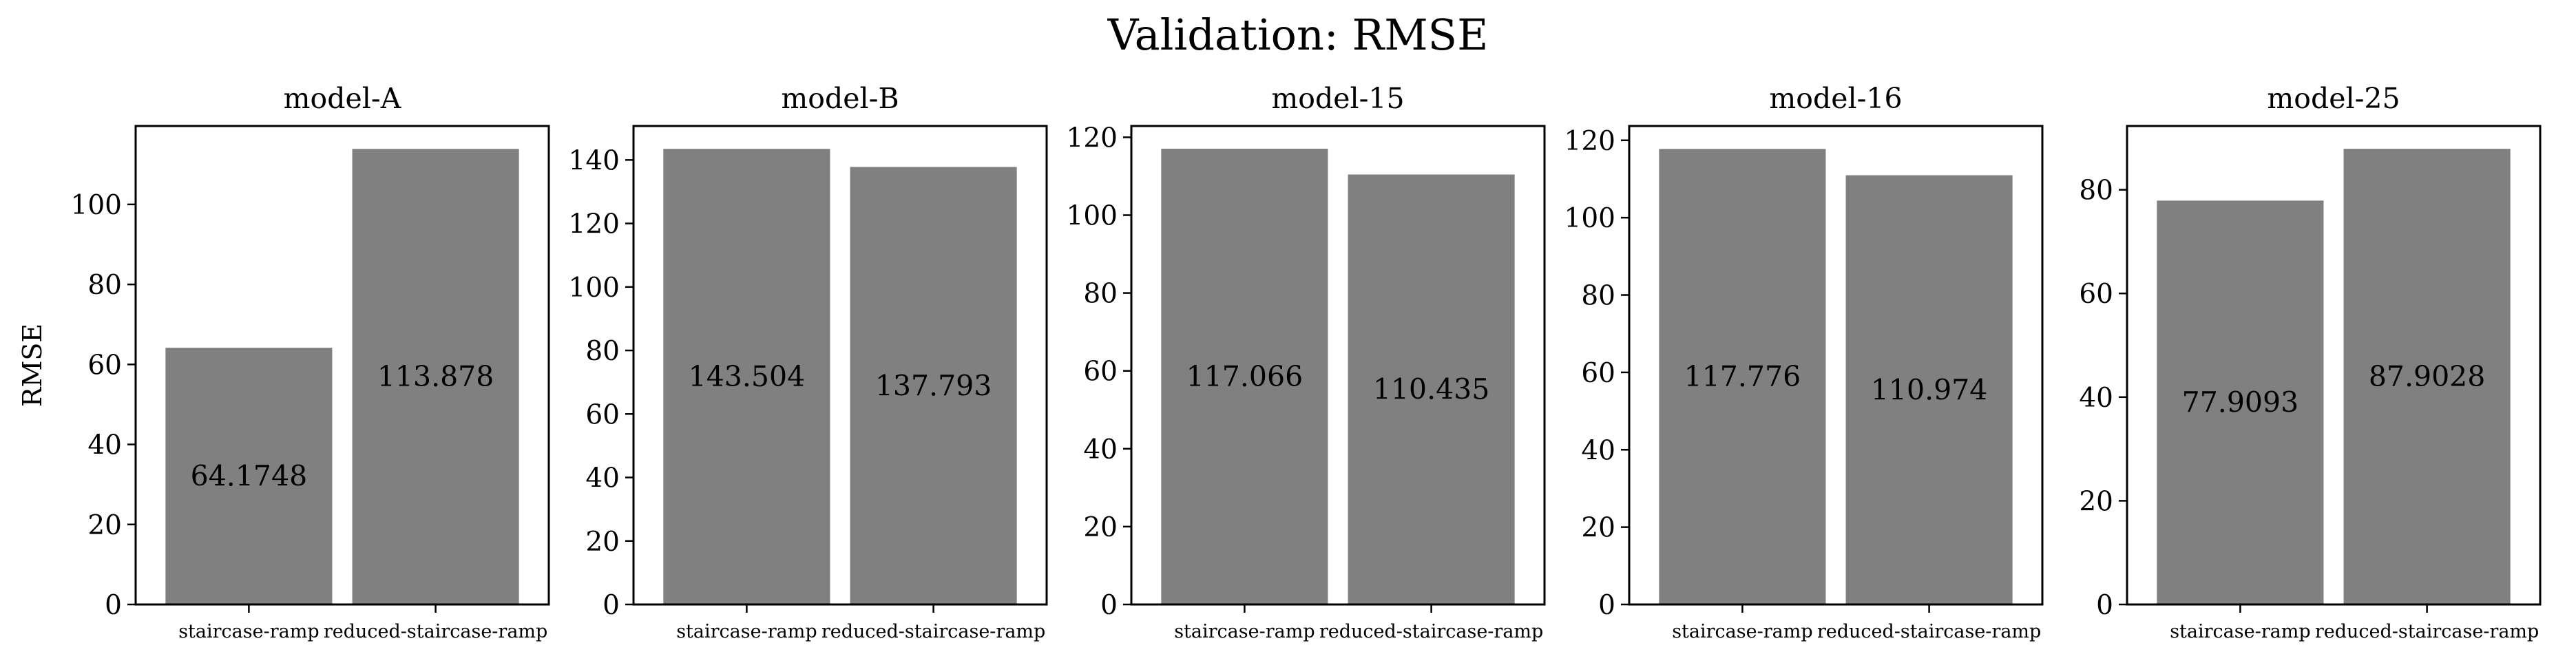  I want to click on y-axis-label: RMSE, so click(32, 365).